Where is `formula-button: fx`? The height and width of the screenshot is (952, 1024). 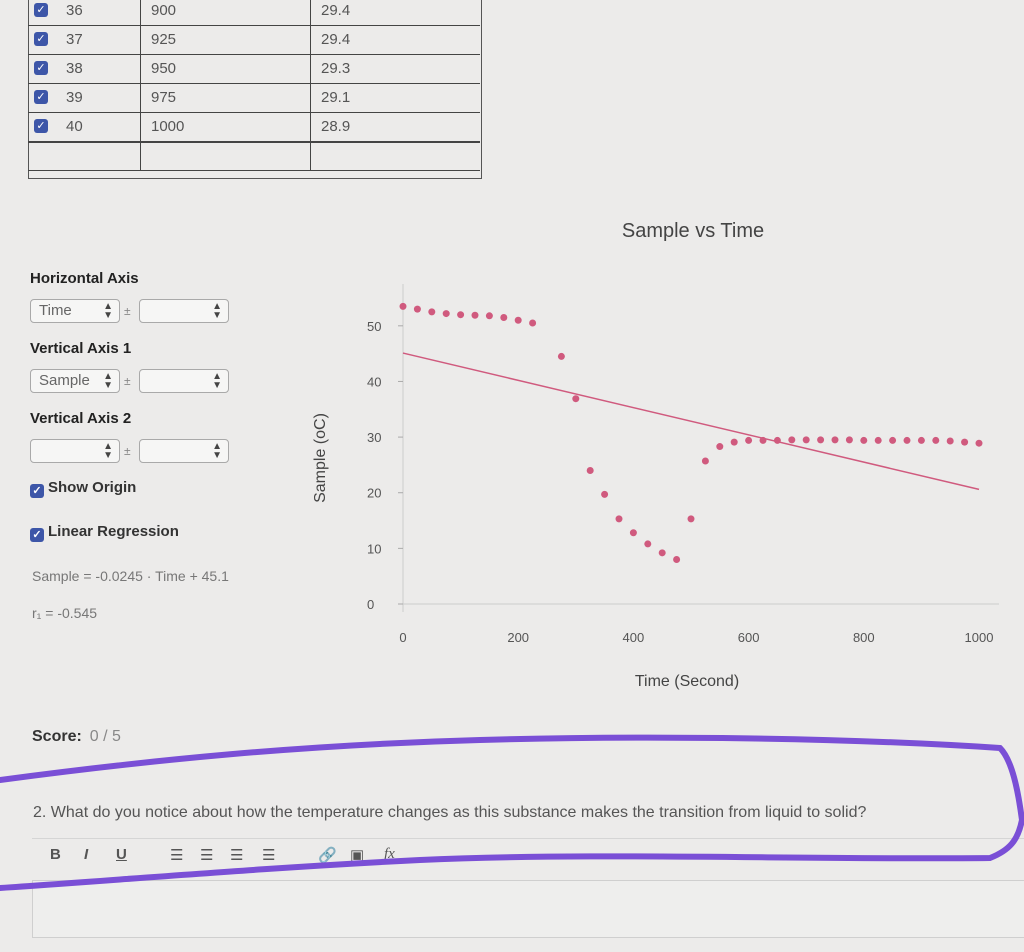
formula-button: fx is located at coordinates (389, 854).